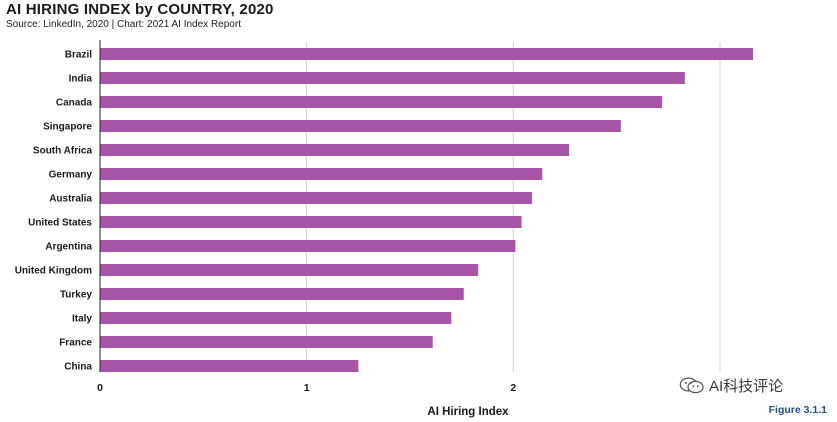 The height and width of the screenshot is (422, 837). Describe the element at coordinates (468, 412) in the screenshot. I see `x-axis-label: AI Hiring Index` at that location.